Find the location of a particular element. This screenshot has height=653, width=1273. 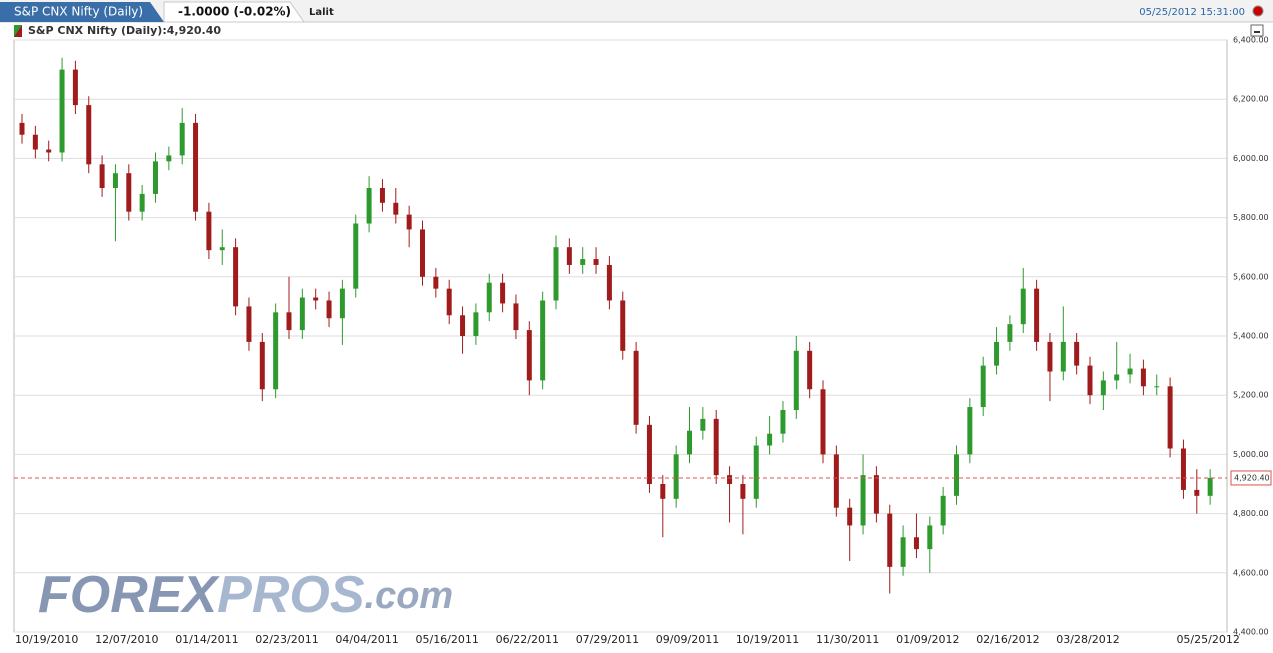

x-tick-label: 12/07/2010 is located at coordinates (126, 639).